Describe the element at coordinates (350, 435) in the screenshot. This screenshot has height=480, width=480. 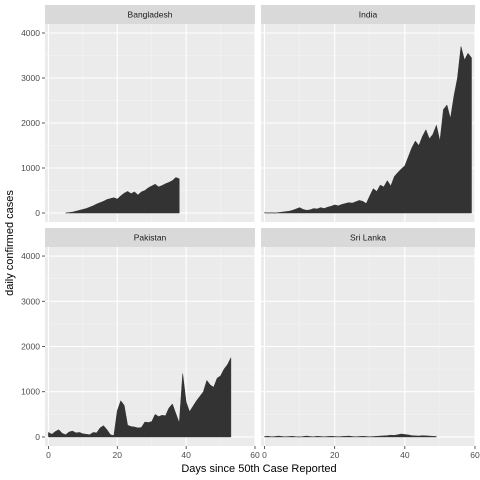
I see `area-series-sri-lanka` at that location.